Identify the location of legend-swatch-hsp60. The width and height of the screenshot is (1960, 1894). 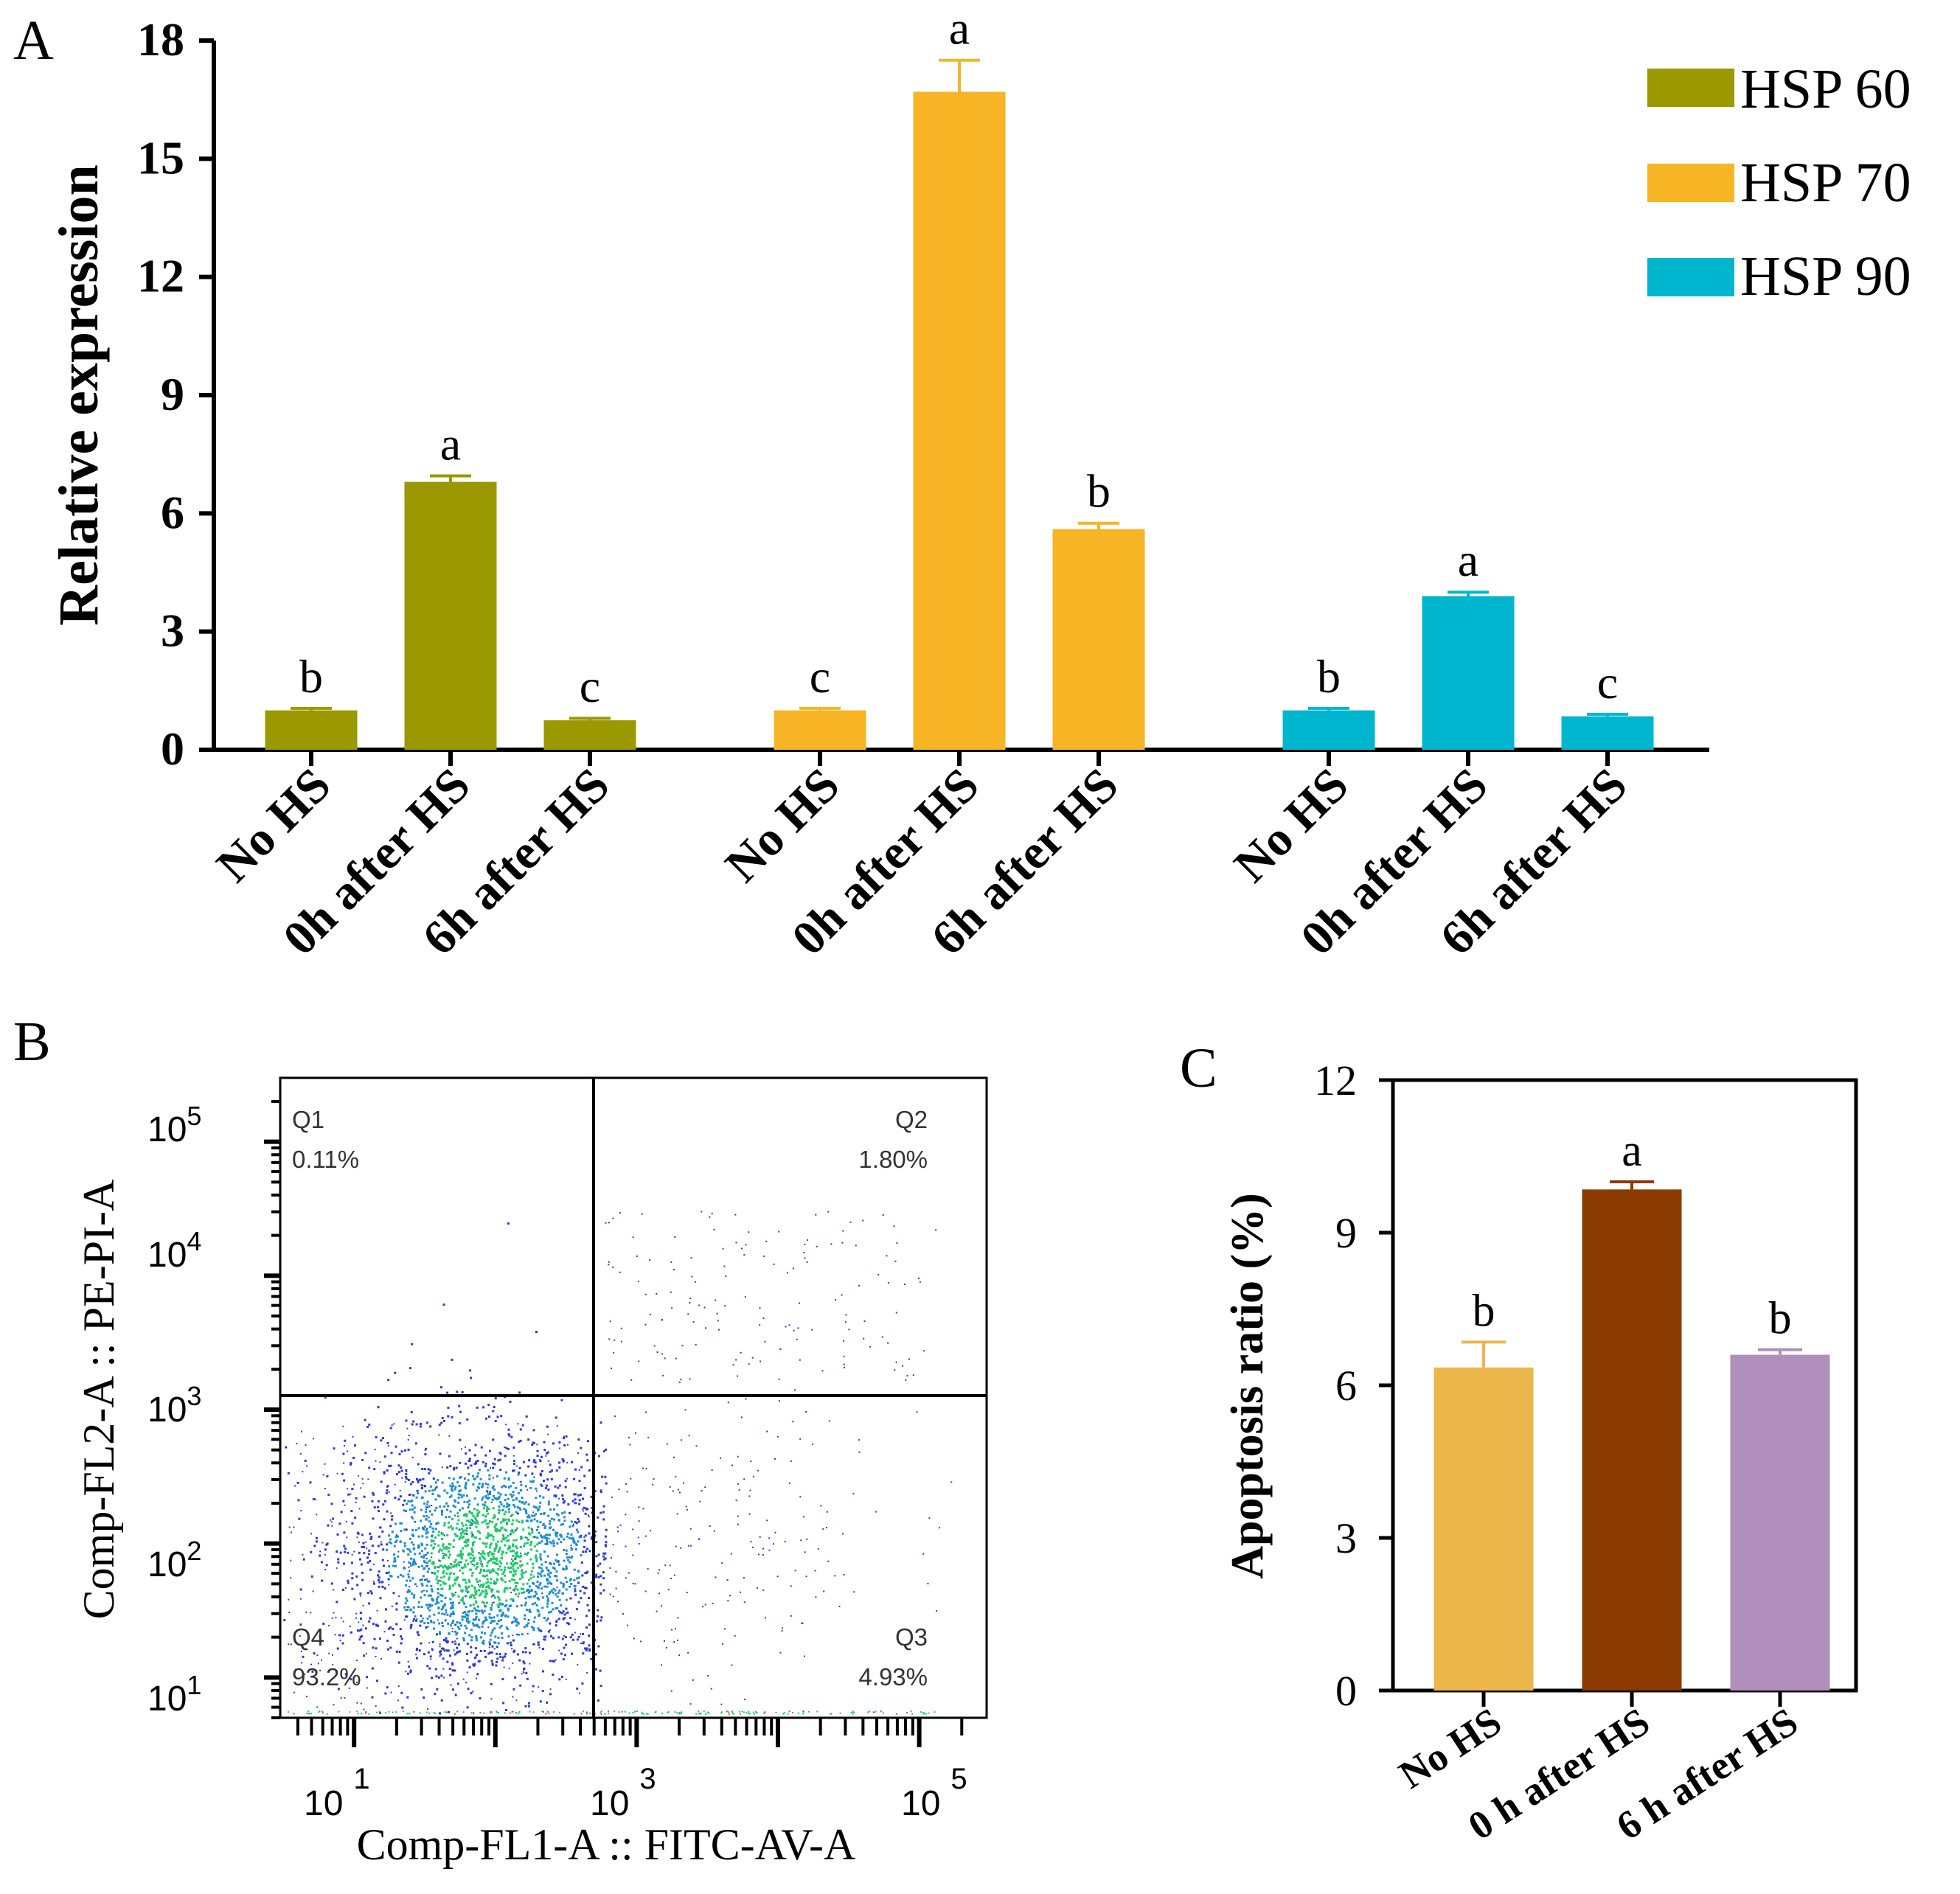
(1691, 88).